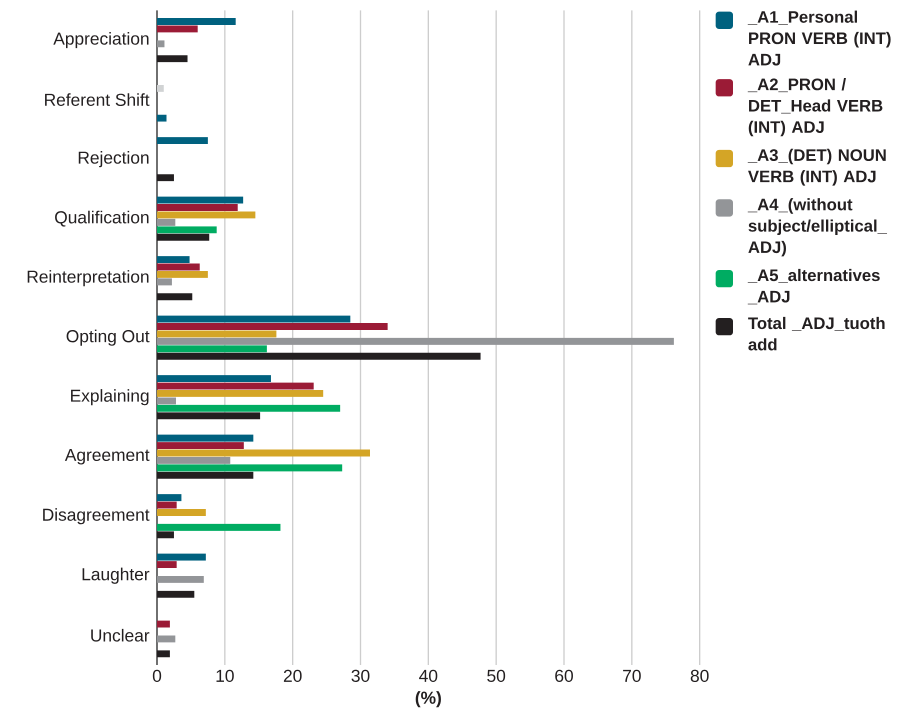 The image size is (917, 725). I want to click on x-tick-label: 20, so click(293, 676).